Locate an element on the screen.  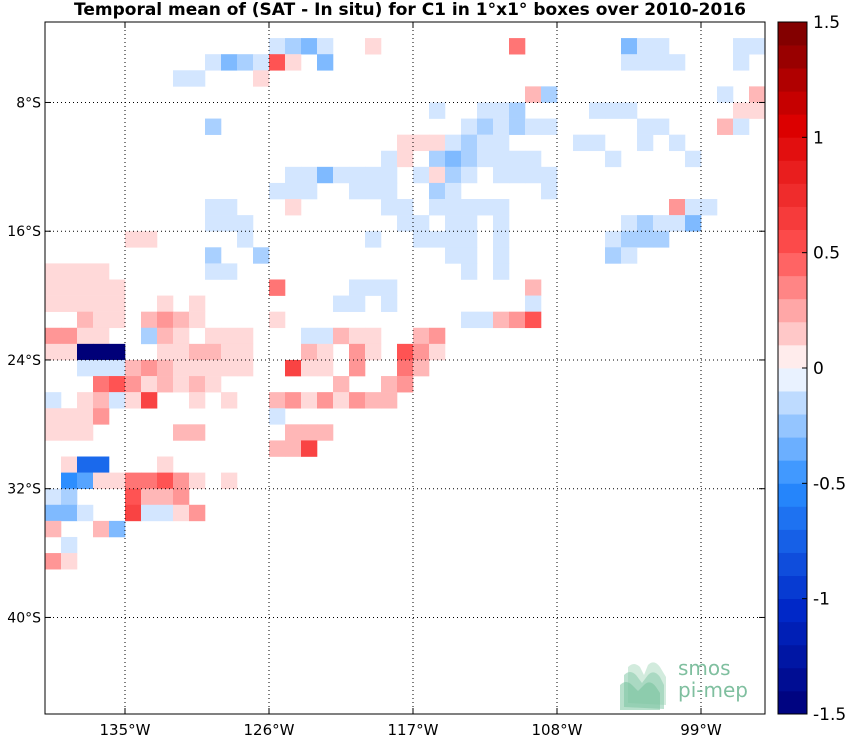
y-tick-label: 16°S is located at coordinates (24, 232).